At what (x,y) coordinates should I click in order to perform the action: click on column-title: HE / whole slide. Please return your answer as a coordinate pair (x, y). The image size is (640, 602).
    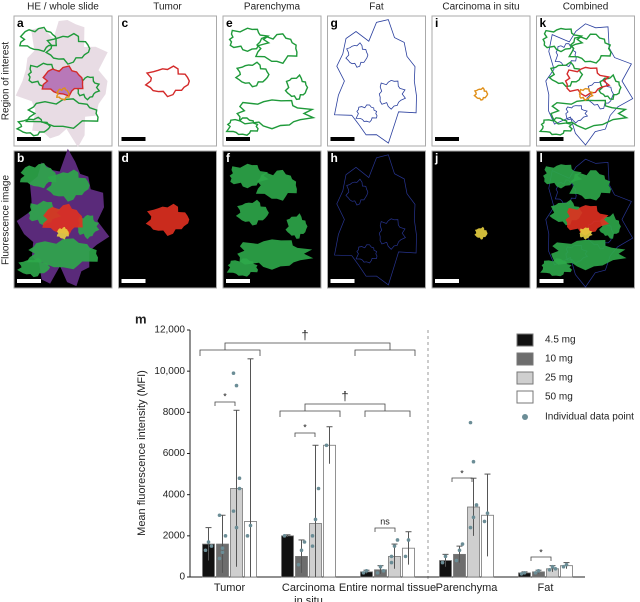
    Looking at the image, I should click on (63, 7).